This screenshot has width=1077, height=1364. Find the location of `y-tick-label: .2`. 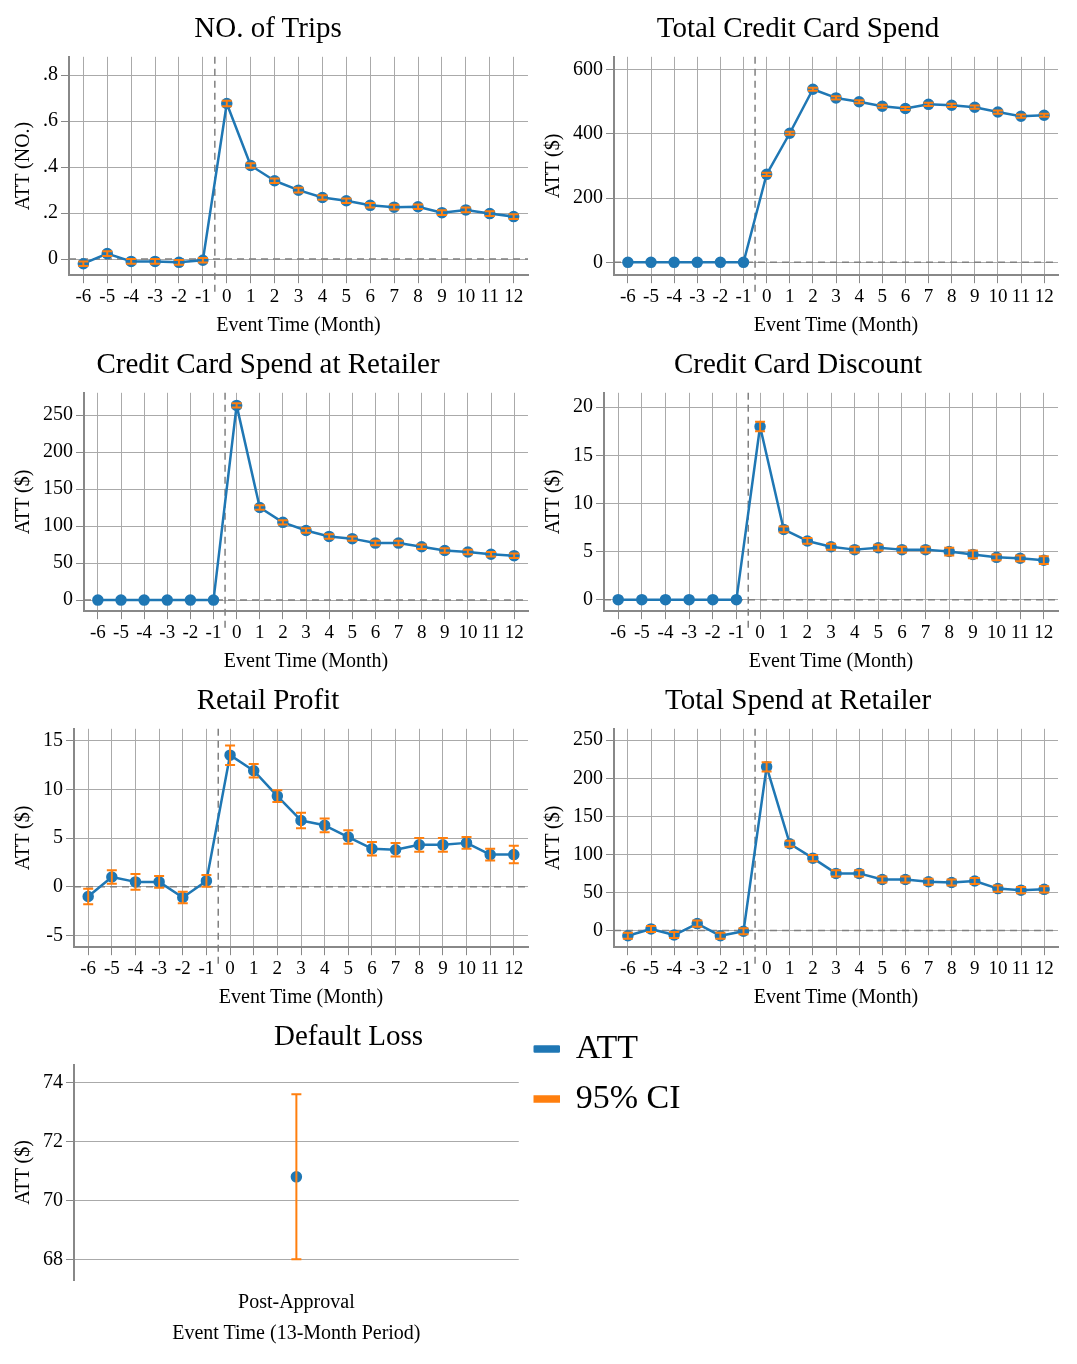

y-tick-label: .2 is located at coordinates (50, 211).